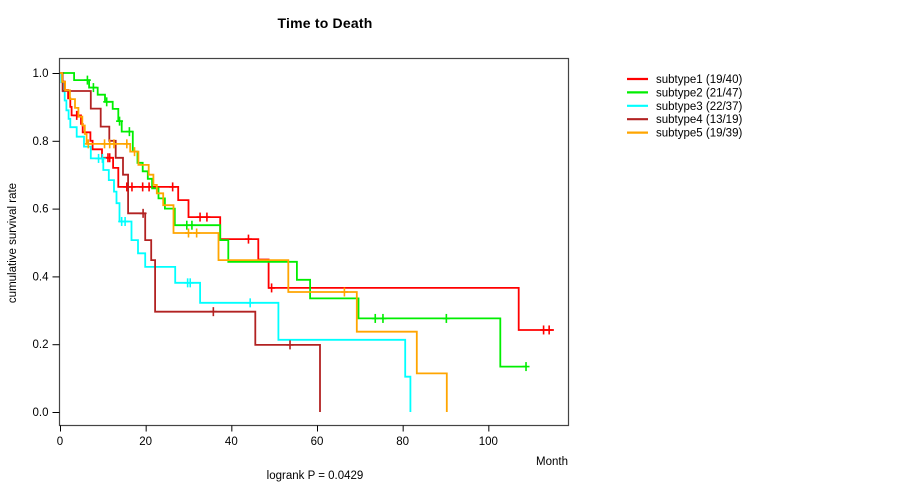 The image size is (900, 500). I want to click on x-tick-label: 80, so click(402, 442).